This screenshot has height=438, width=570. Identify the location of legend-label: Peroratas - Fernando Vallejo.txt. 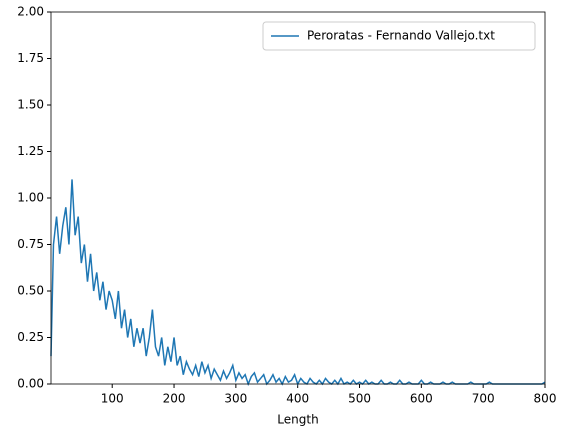
(401, 36).